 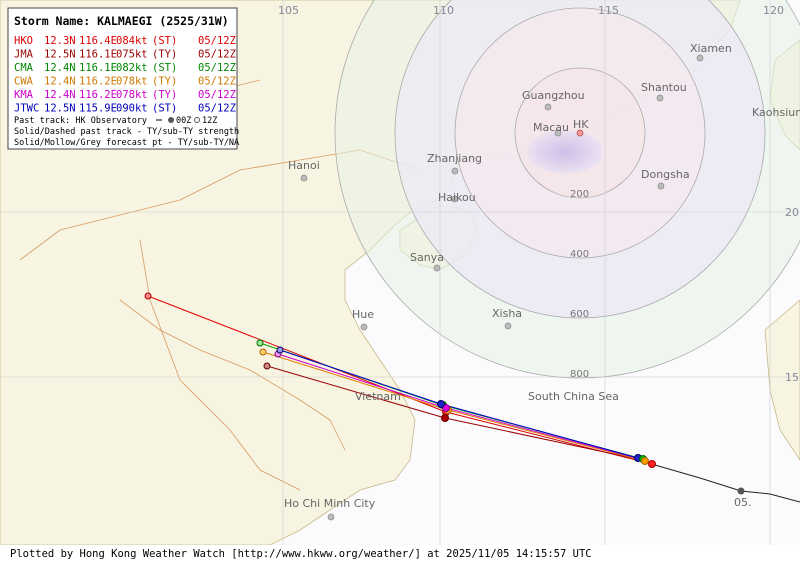 I want to click on past-00z-sample, so click(x=171, y=120).